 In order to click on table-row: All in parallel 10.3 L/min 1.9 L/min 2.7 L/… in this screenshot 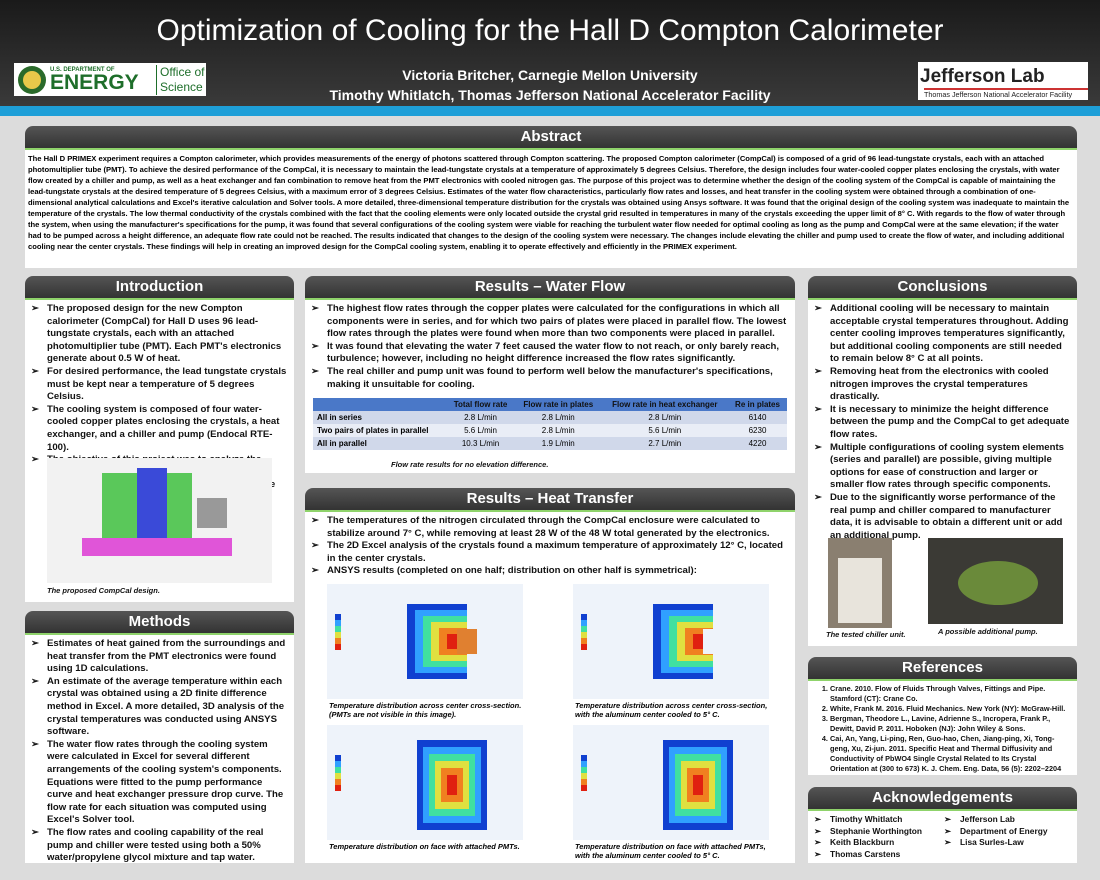, I will do `click(550, 443)`.